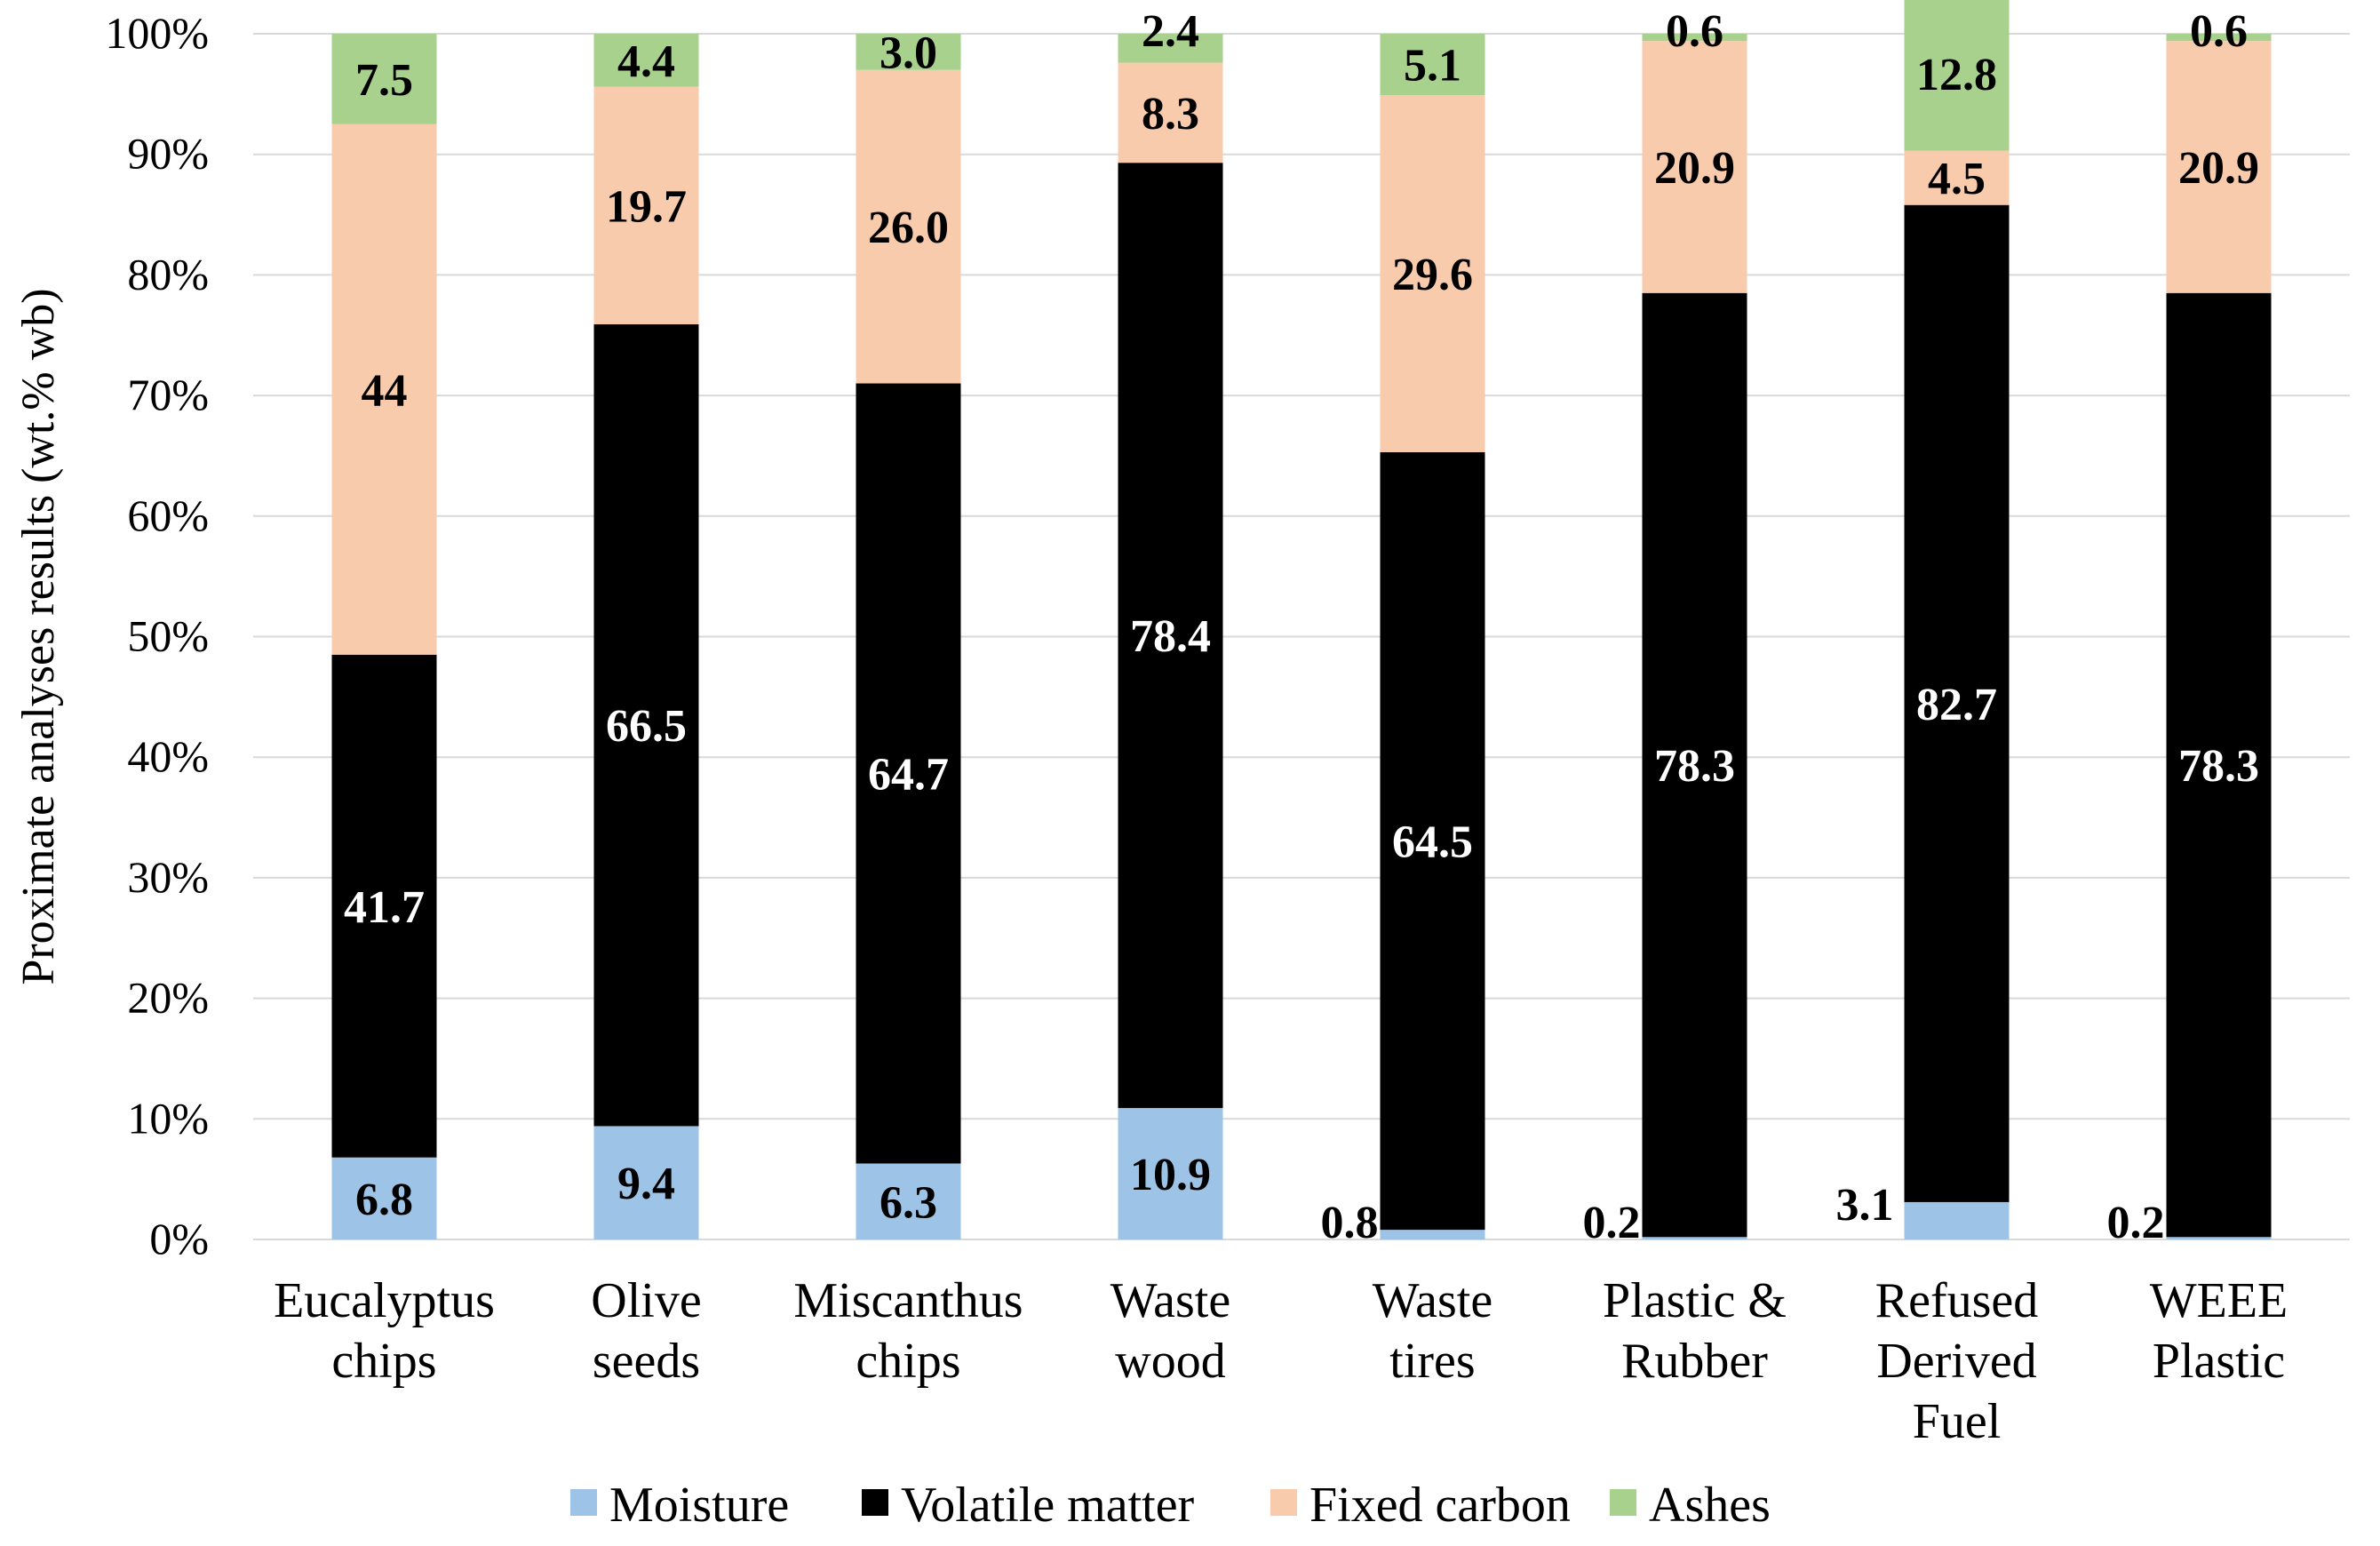 This screenshot has height=1546, width=2380. I want to click on legend: Moisture Volatile matter Fixed carbon Ashes, so click(1170, 1505).